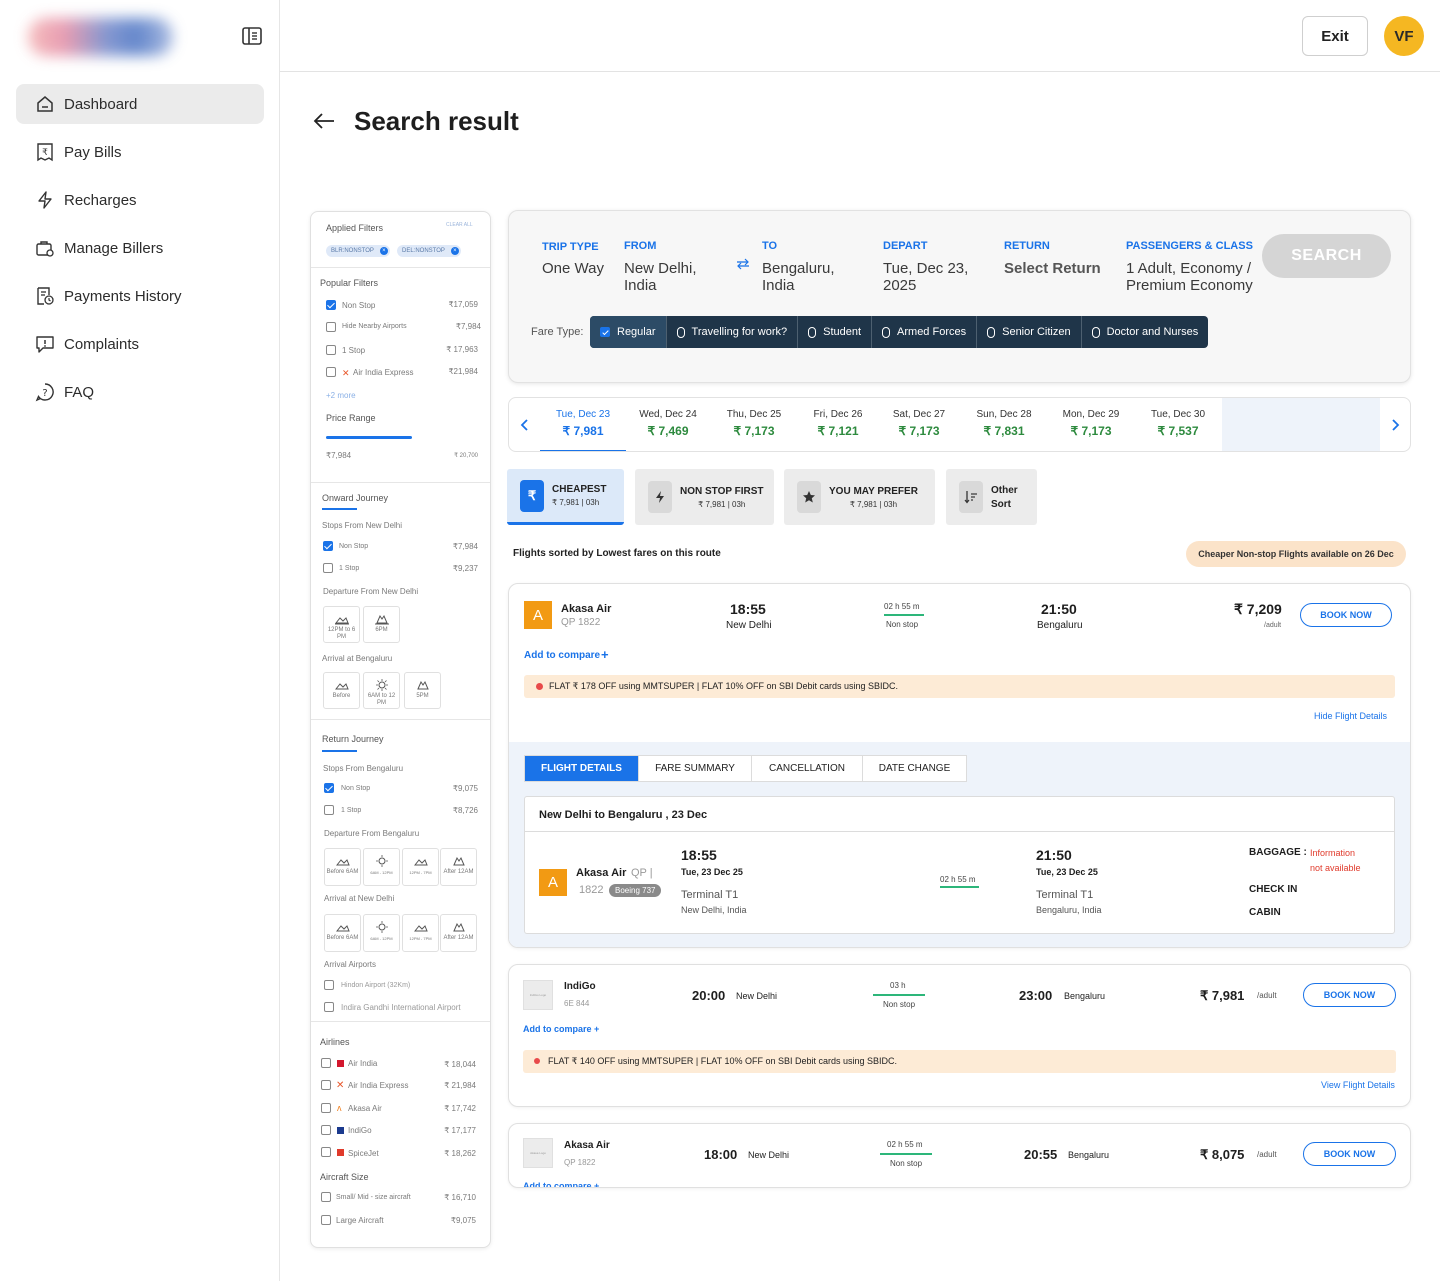 Image resolution: width=1440 pixels, height=1281 pixels. I want to click on fare-type-option-doctor-nurses: Doctor and Nurses, so click(1145, 332).